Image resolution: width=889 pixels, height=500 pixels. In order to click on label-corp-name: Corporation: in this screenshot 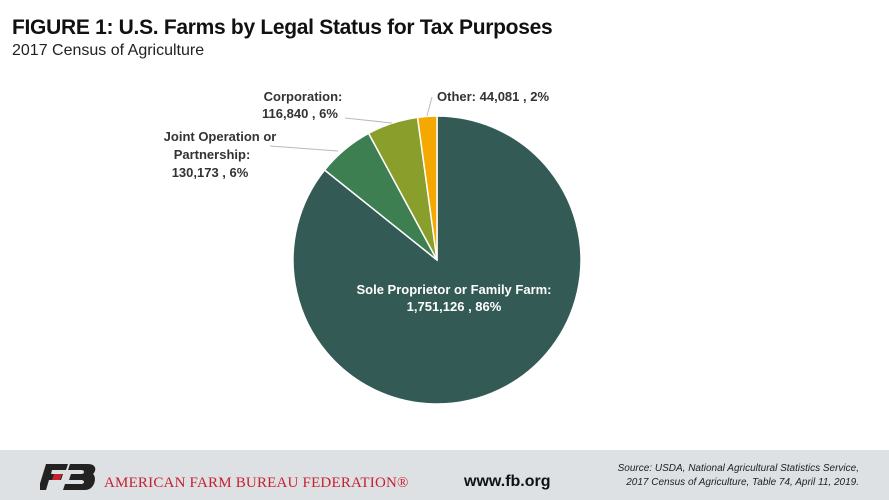, I will do `click(303, 96)`.